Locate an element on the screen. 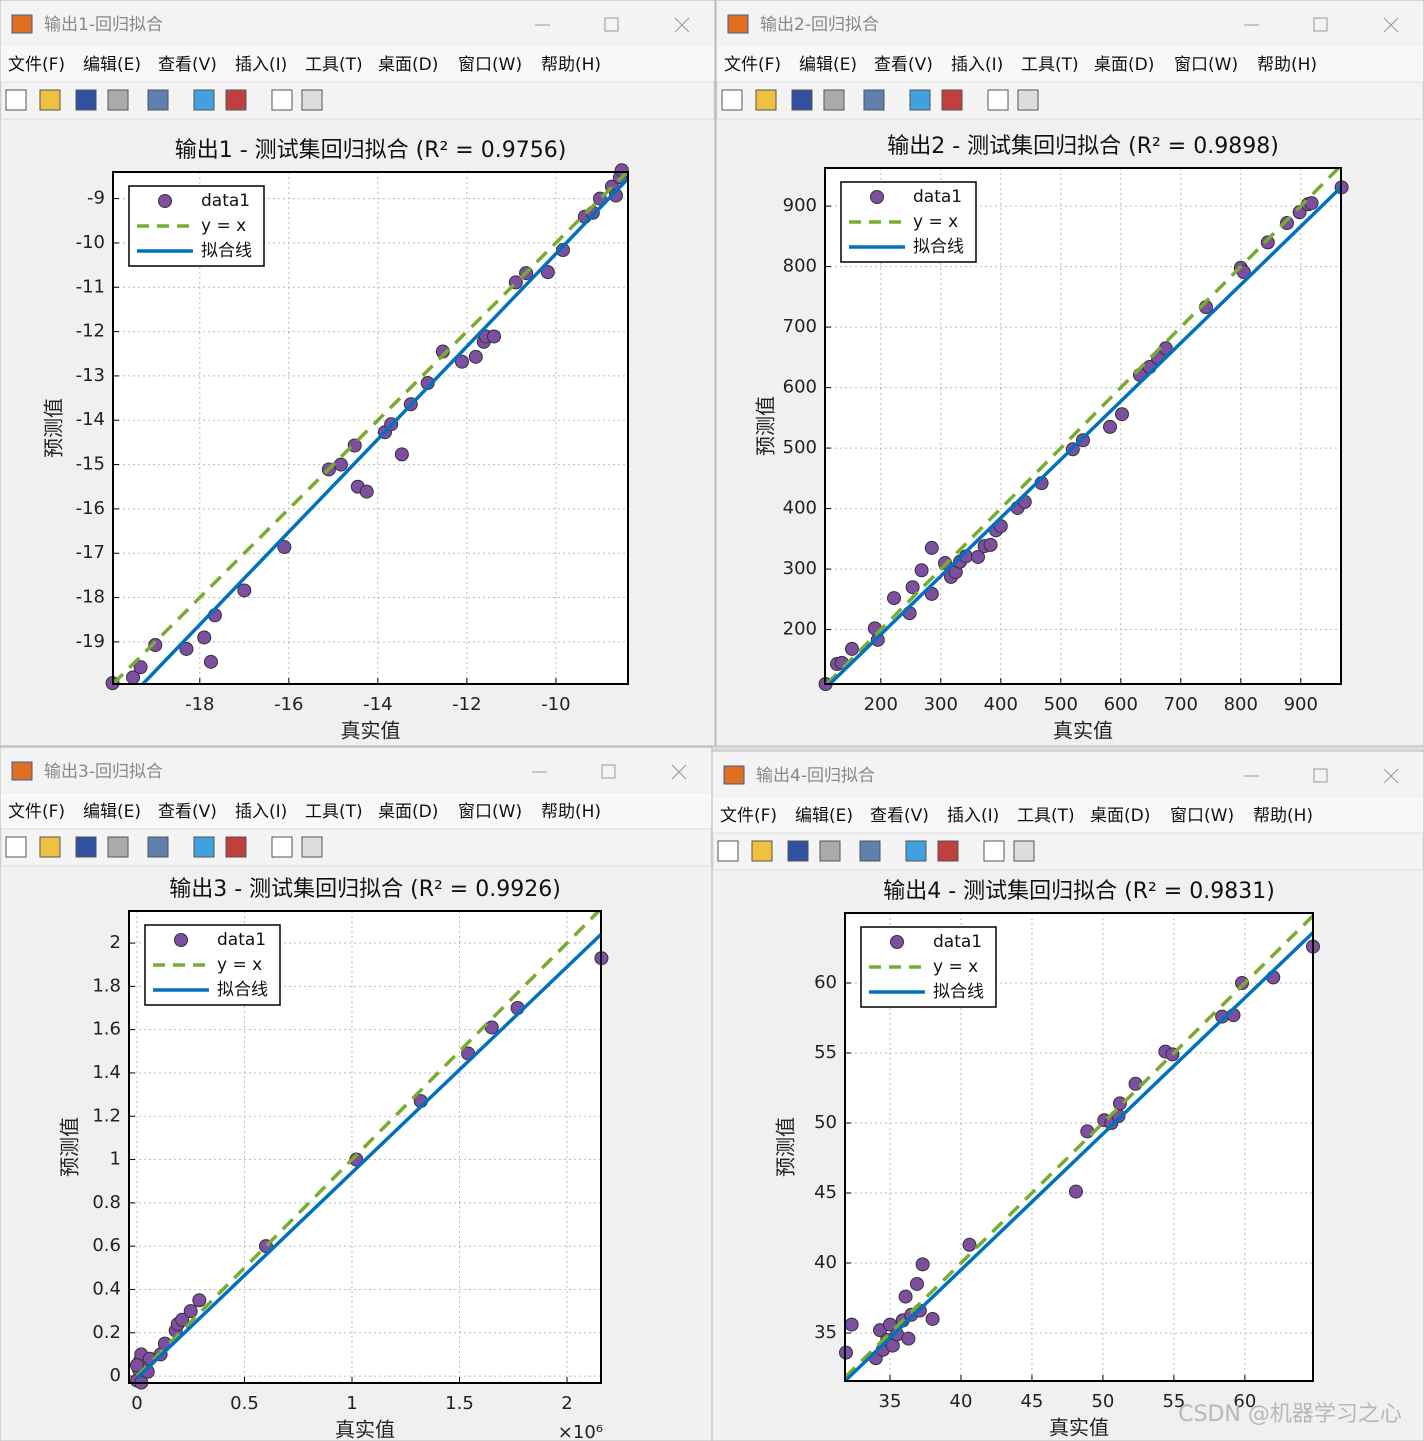  legend-label: 拟合线 is located at coordinates (958, 992).